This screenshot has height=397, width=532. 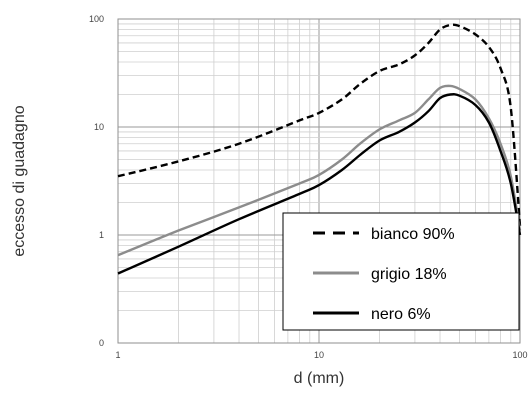 What do you see at coordinates (401, 314) in the screenshot?
I see `legend-label-nero: nero 6%` at bounding box center [401, 314].